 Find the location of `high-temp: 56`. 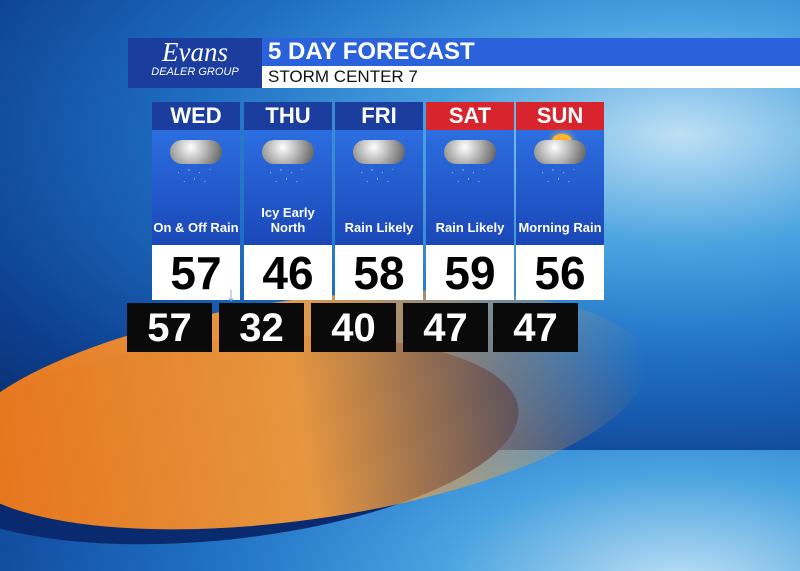

high-temp: 56 is located at coordinates (560, 272).